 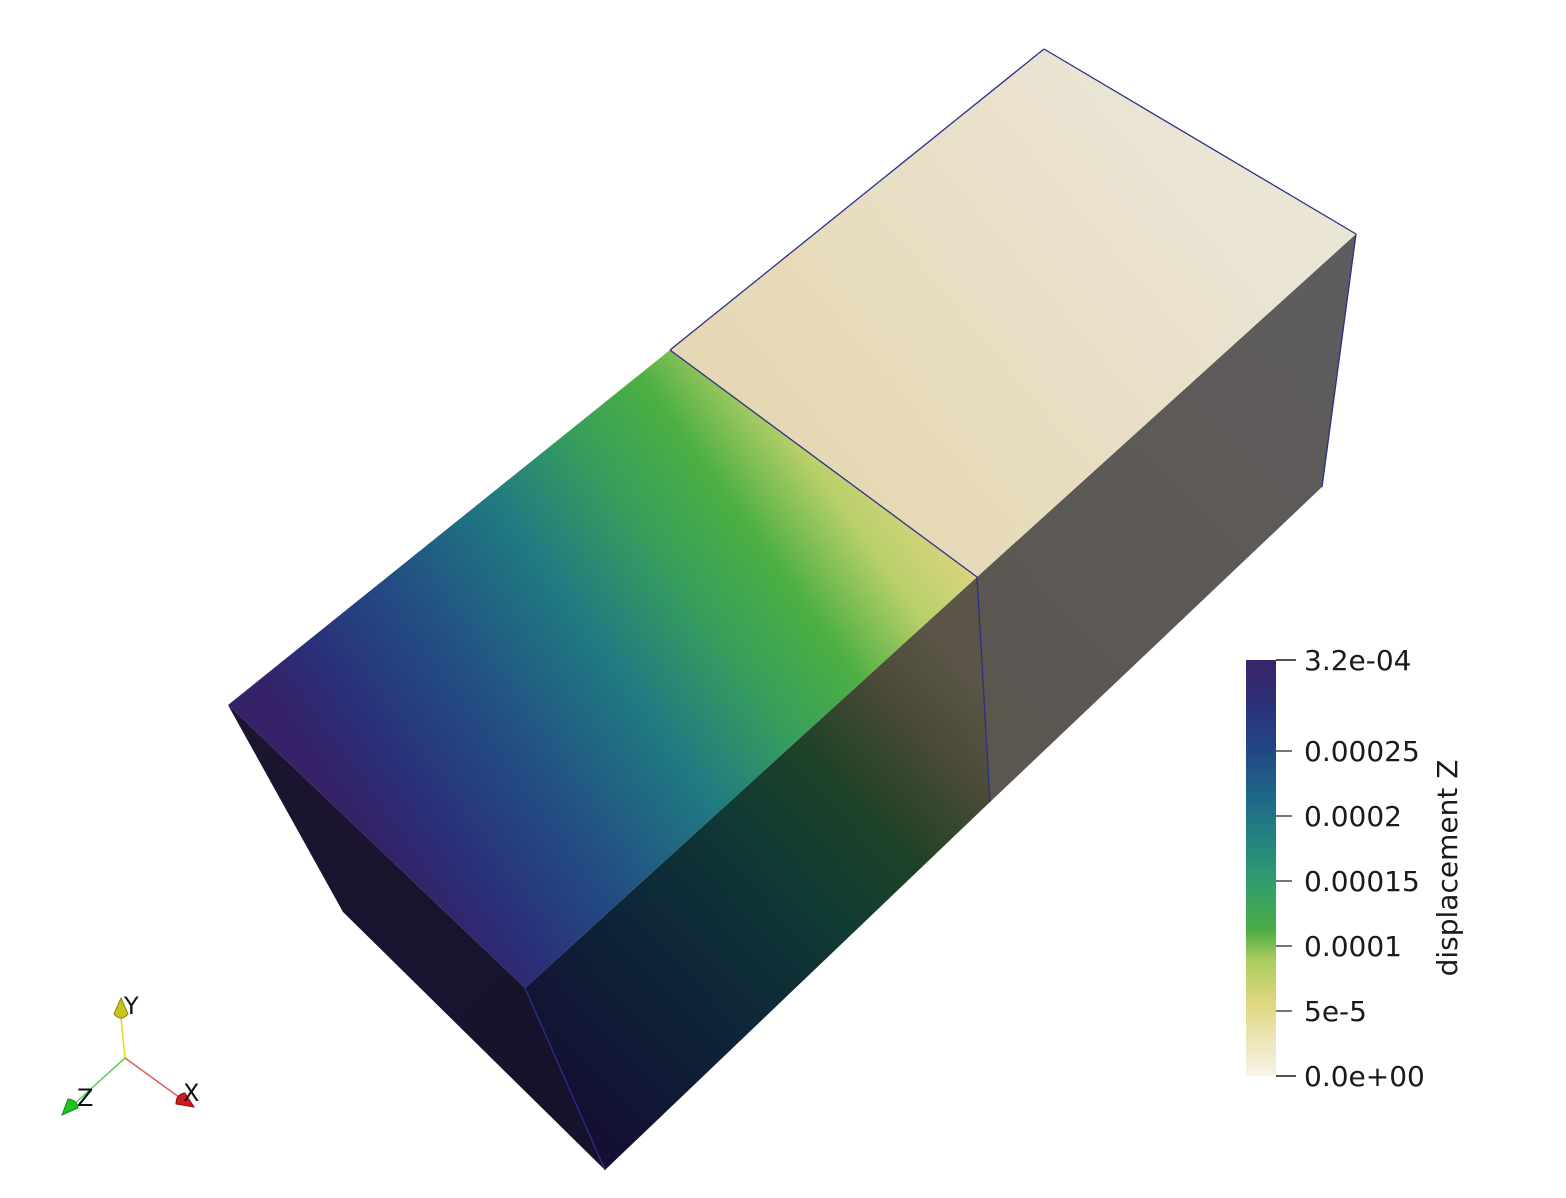 What do you see at coordinates (1353, 946) in the screenshot?
I see `colorbar-tick-label: 0.0001` at bounding box center [1353, 946].